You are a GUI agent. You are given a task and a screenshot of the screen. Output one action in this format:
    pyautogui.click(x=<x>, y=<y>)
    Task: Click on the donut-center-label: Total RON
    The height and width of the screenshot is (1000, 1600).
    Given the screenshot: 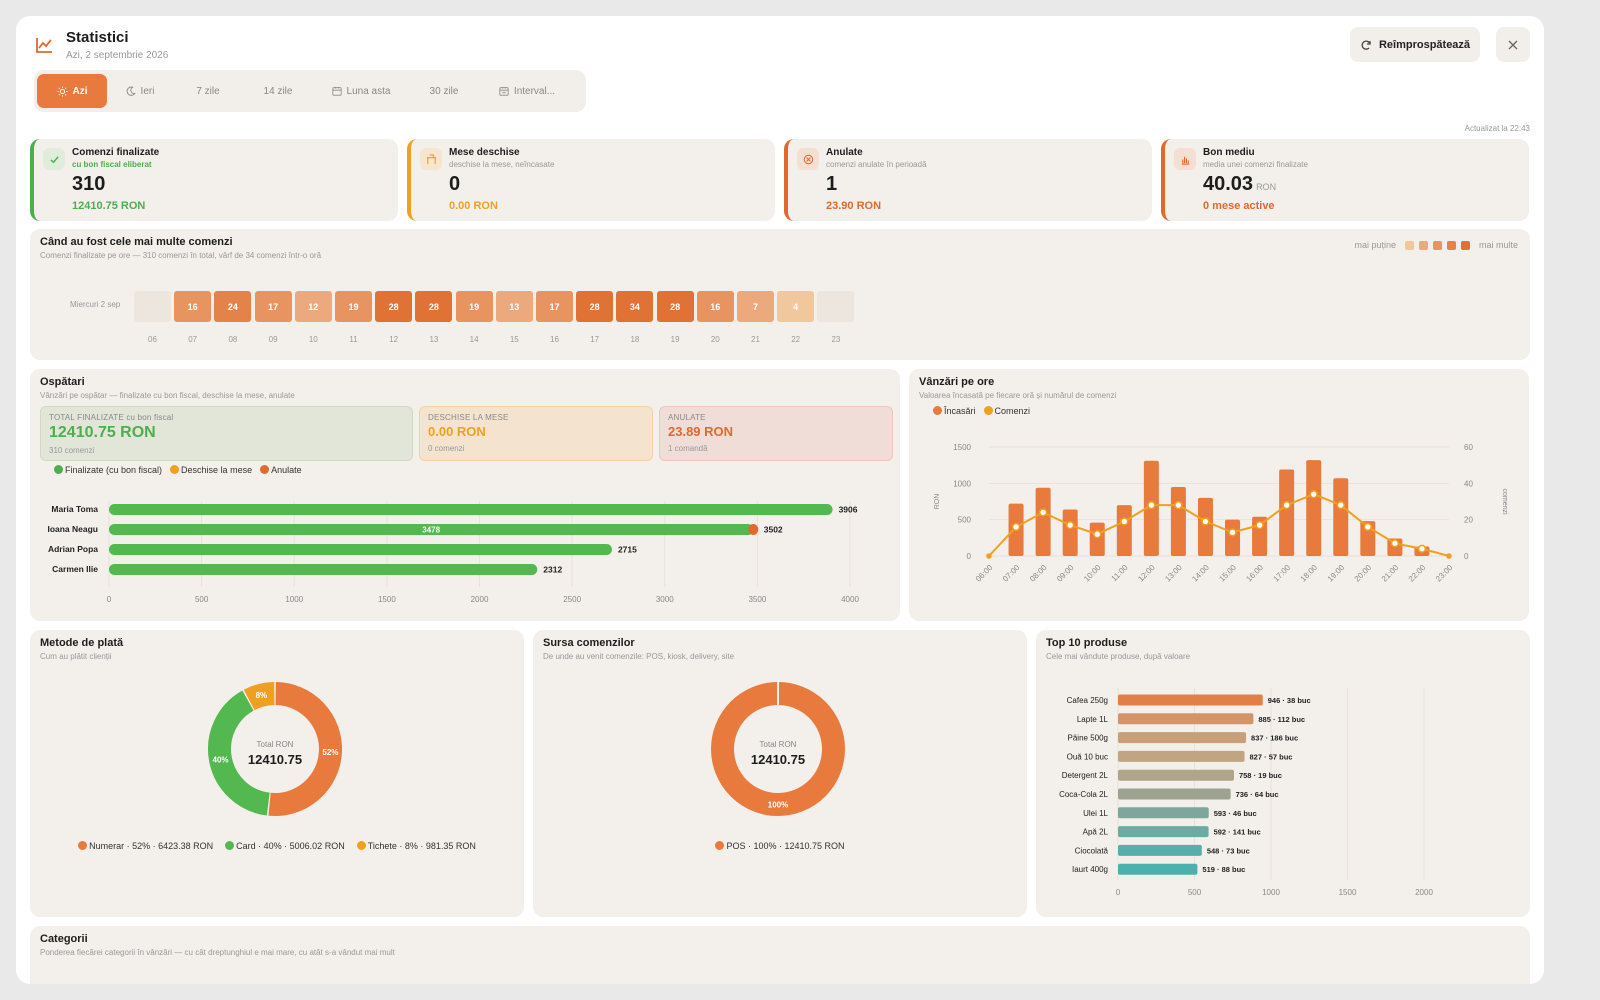 What is the action you would take?
    pyautogui.click(x=778, y=744)
    